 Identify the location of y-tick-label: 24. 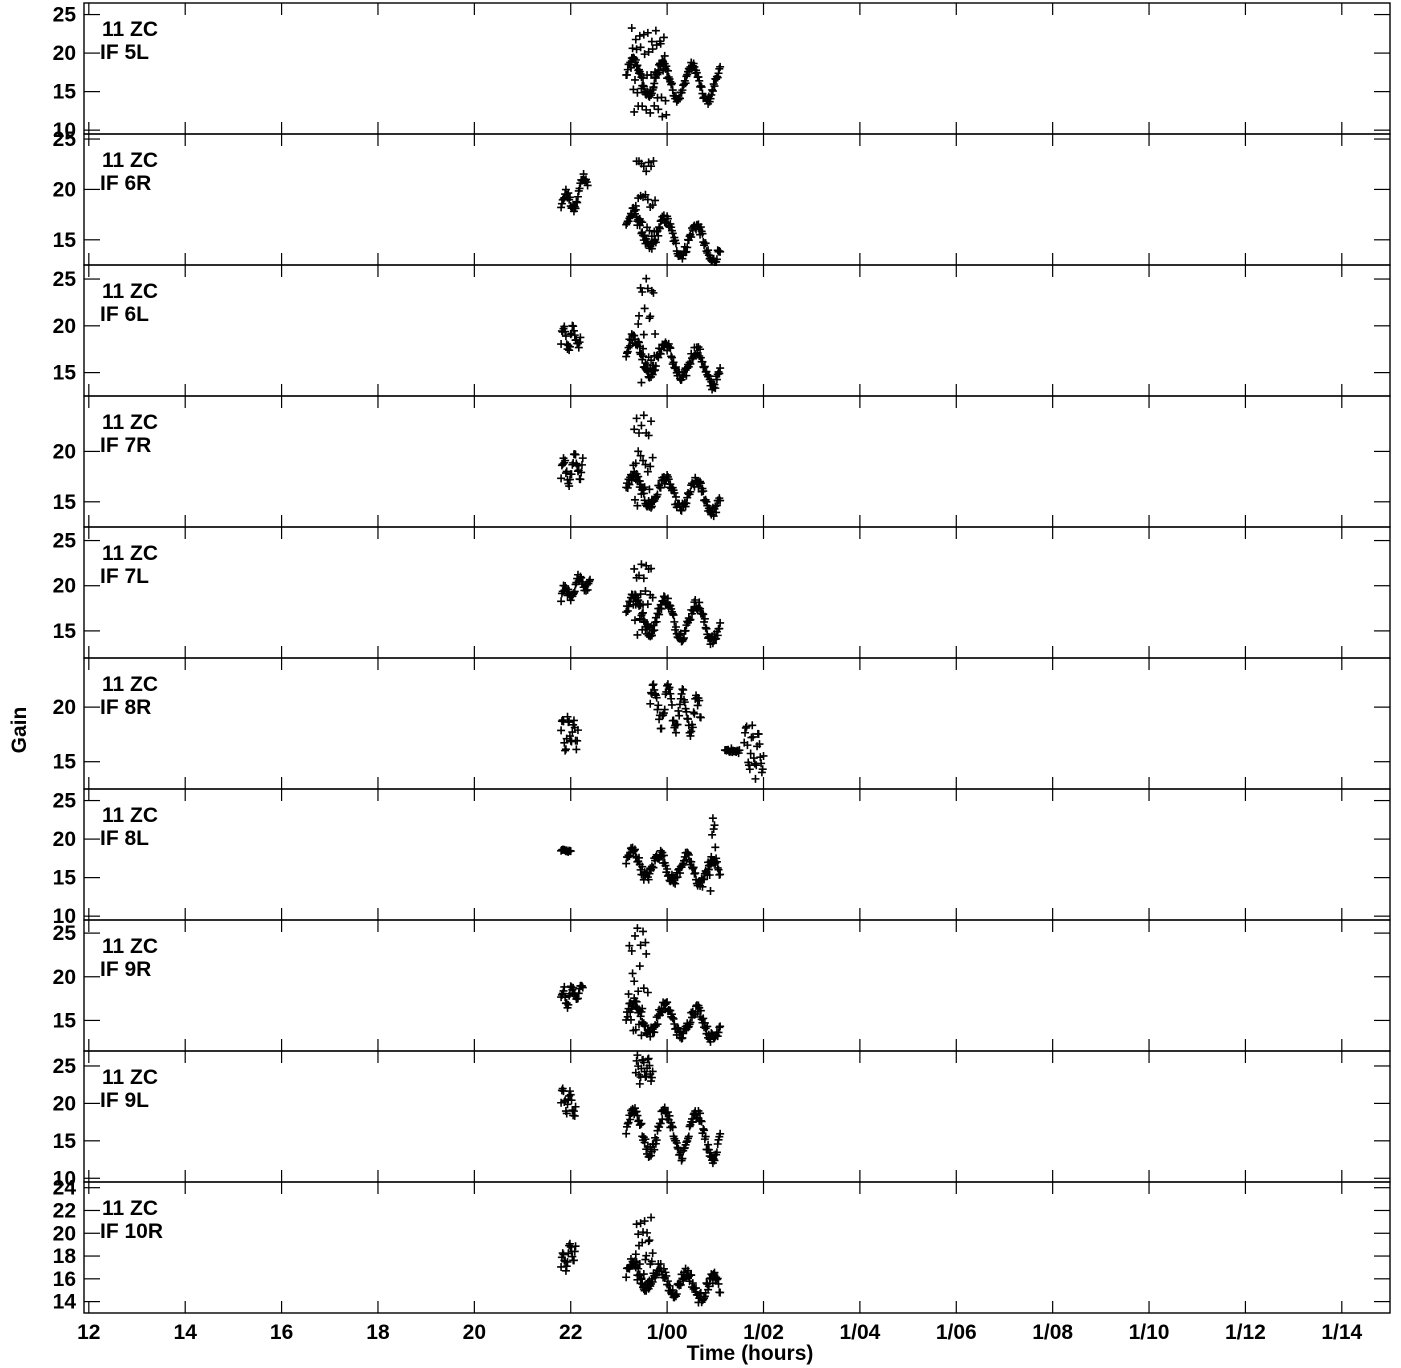
(65, 1188).